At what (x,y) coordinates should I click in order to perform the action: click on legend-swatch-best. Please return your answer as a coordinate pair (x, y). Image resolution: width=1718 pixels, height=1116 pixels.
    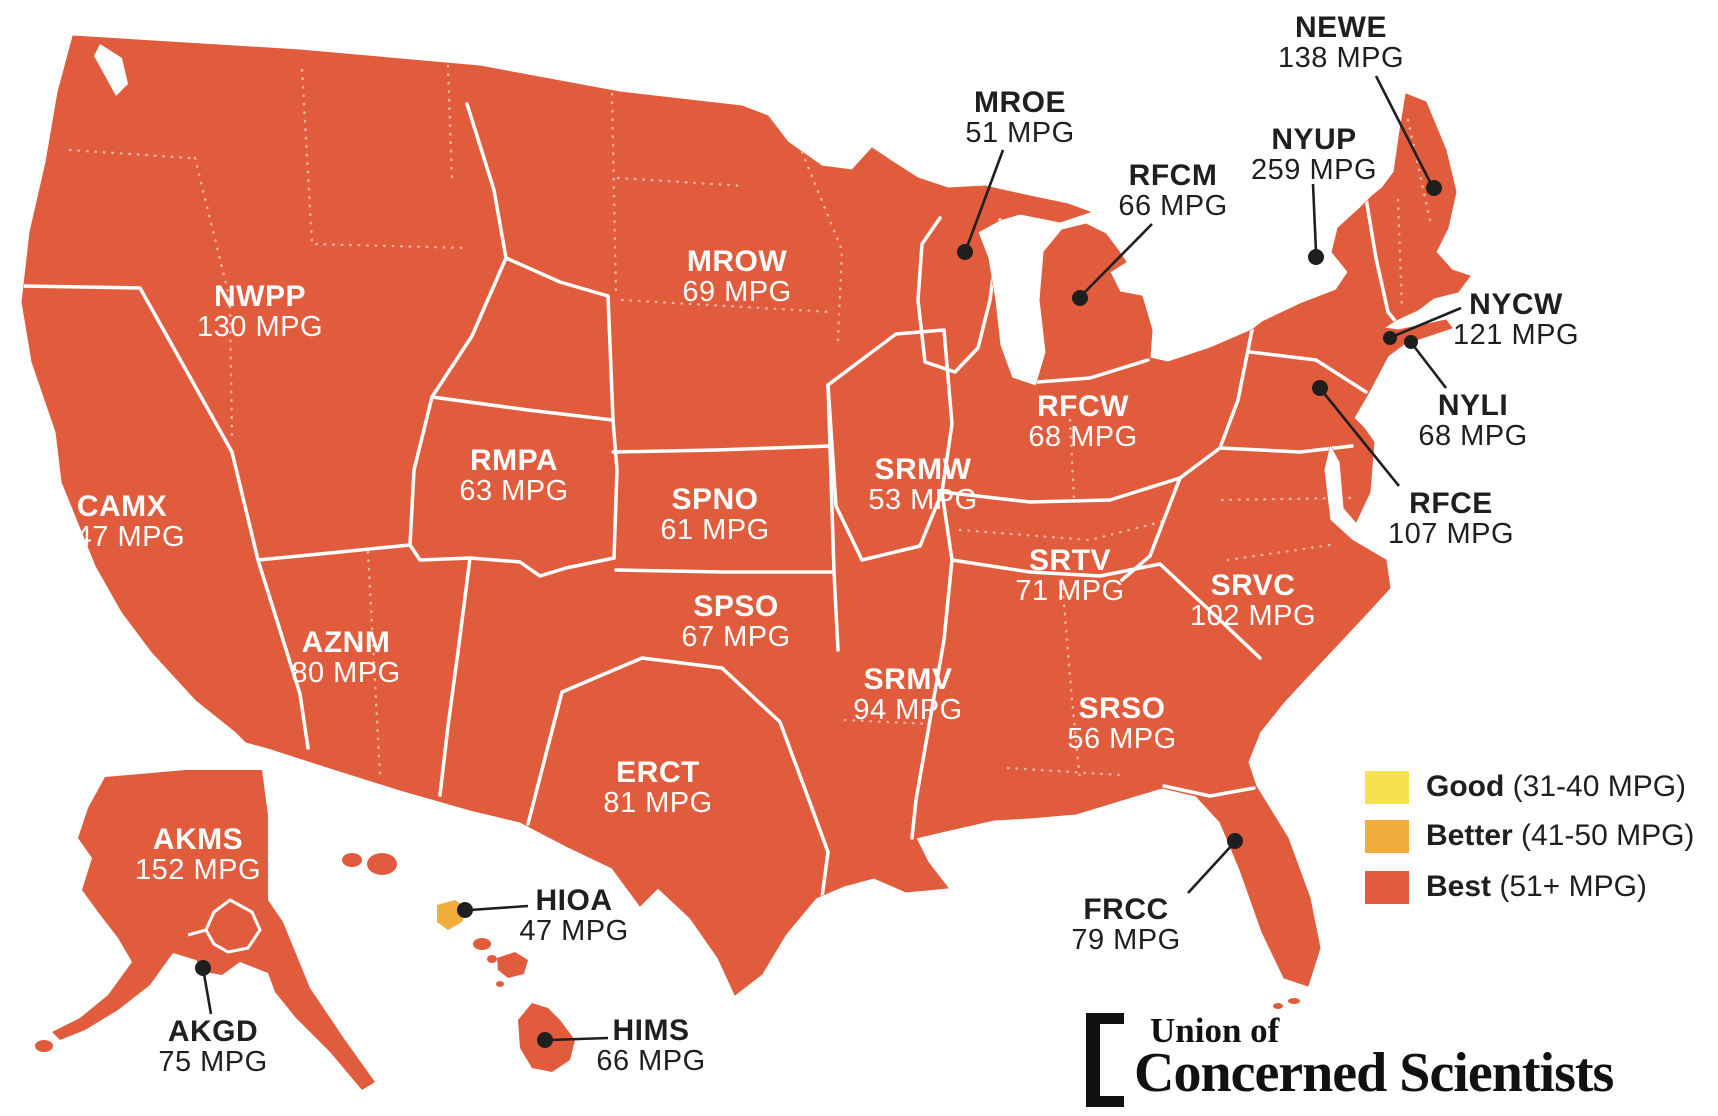
    Looking at the image, I should click on (1387, 887).